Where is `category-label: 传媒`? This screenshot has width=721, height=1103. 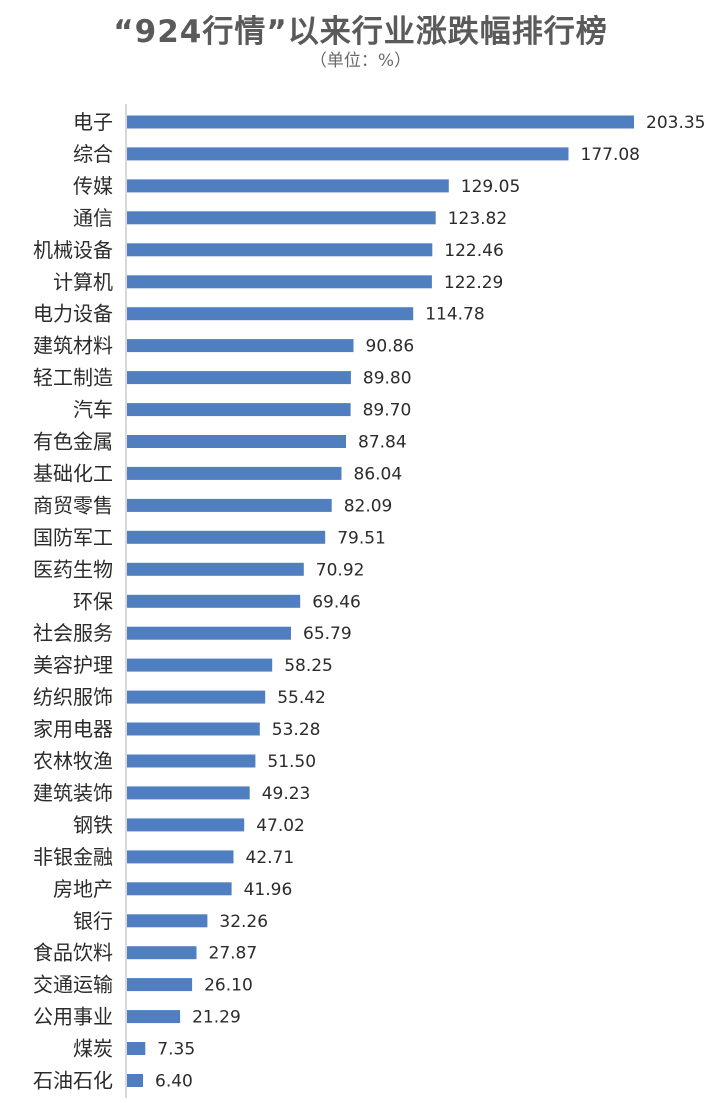 category-label: 传媒 is located at coordinates (93, 186).